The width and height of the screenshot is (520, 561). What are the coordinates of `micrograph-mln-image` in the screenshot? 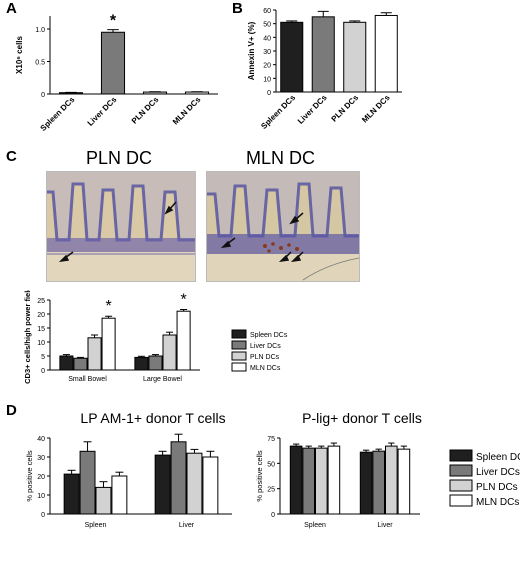 It's located at (283, 226).